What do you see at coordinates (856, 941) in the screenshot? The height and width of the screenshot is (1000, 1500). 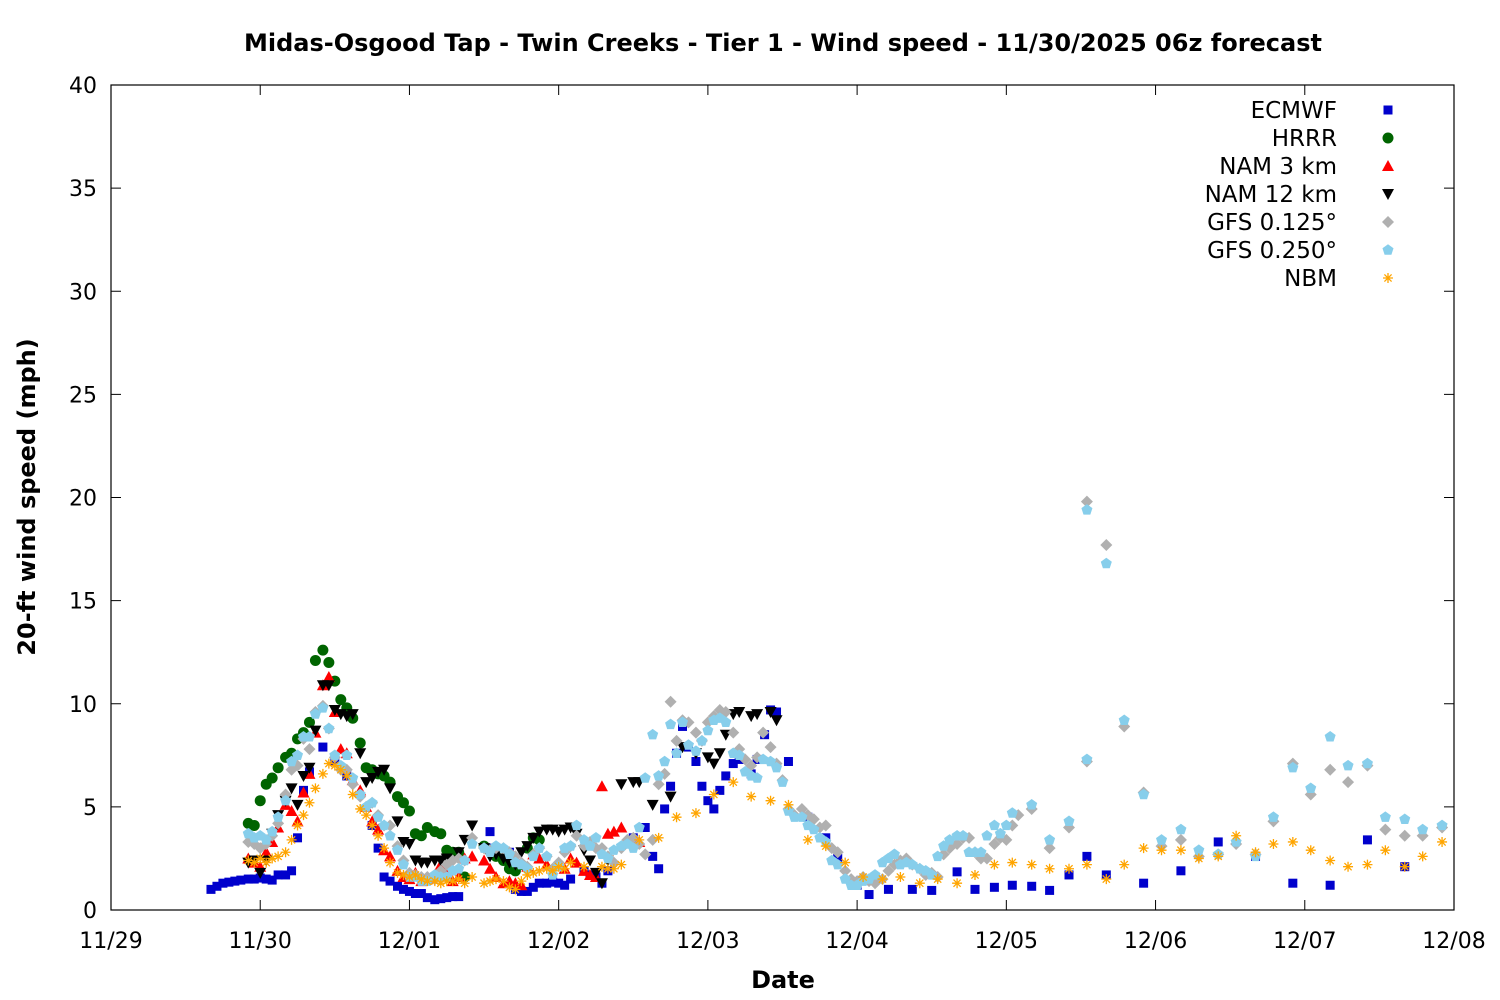 I see `x-tick-label: 12/04` at bounding box center [856, 941].